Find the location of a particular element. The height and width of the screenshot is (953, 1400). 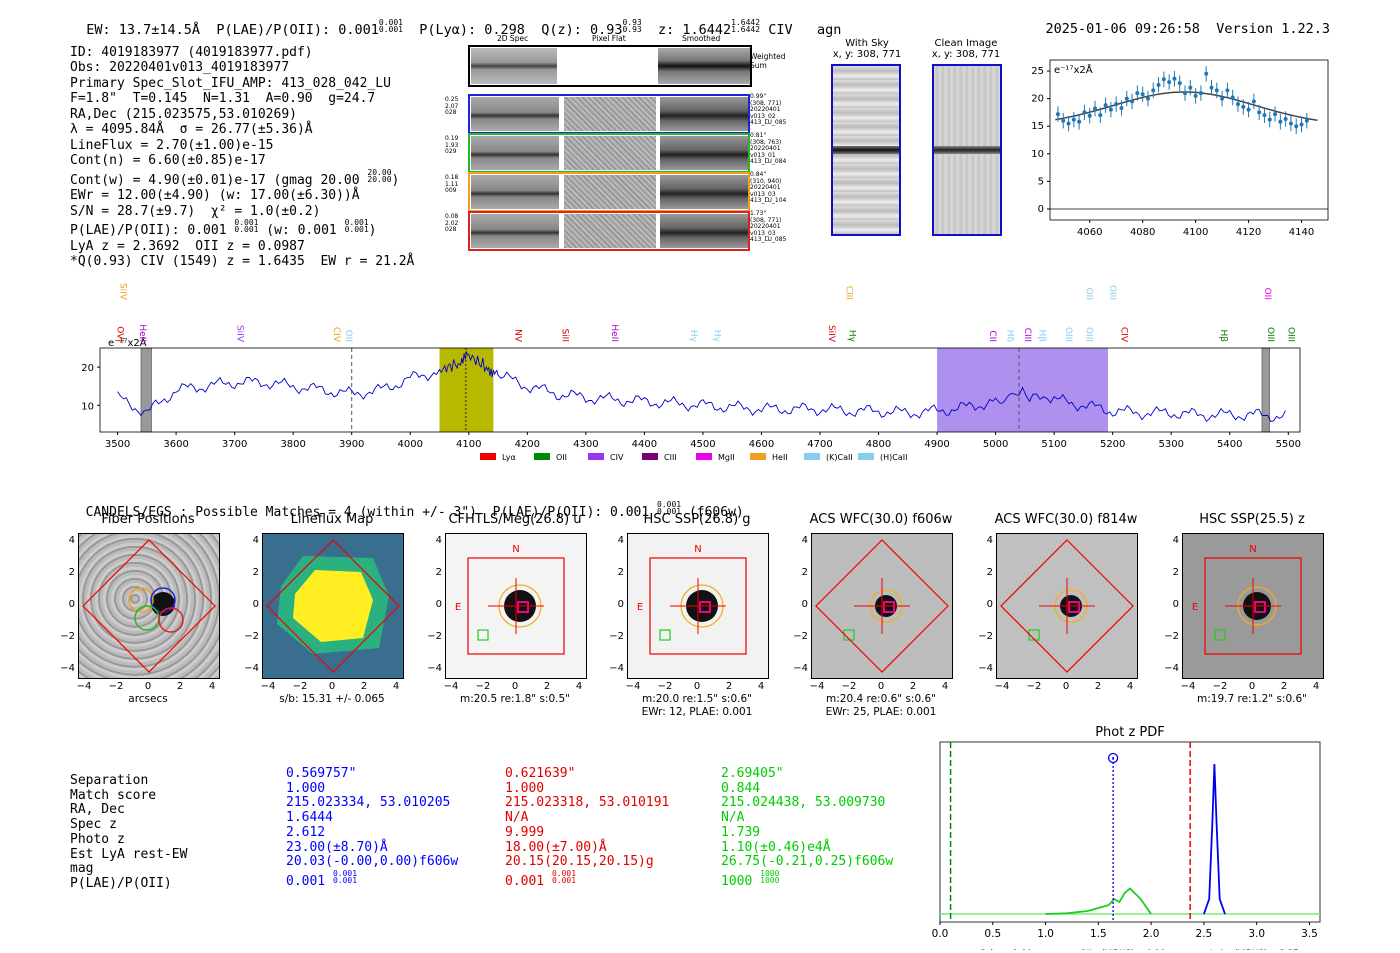

spectrum-xtick-label: 4600 is located at coordinates (761, 444).